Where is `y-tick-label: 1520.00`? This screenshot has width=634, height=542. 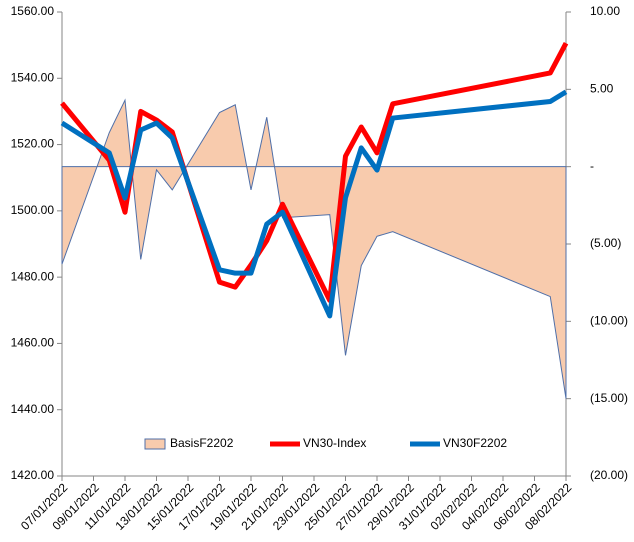 y-tick-label: 1520.00 is located at coordinates (33, 144).